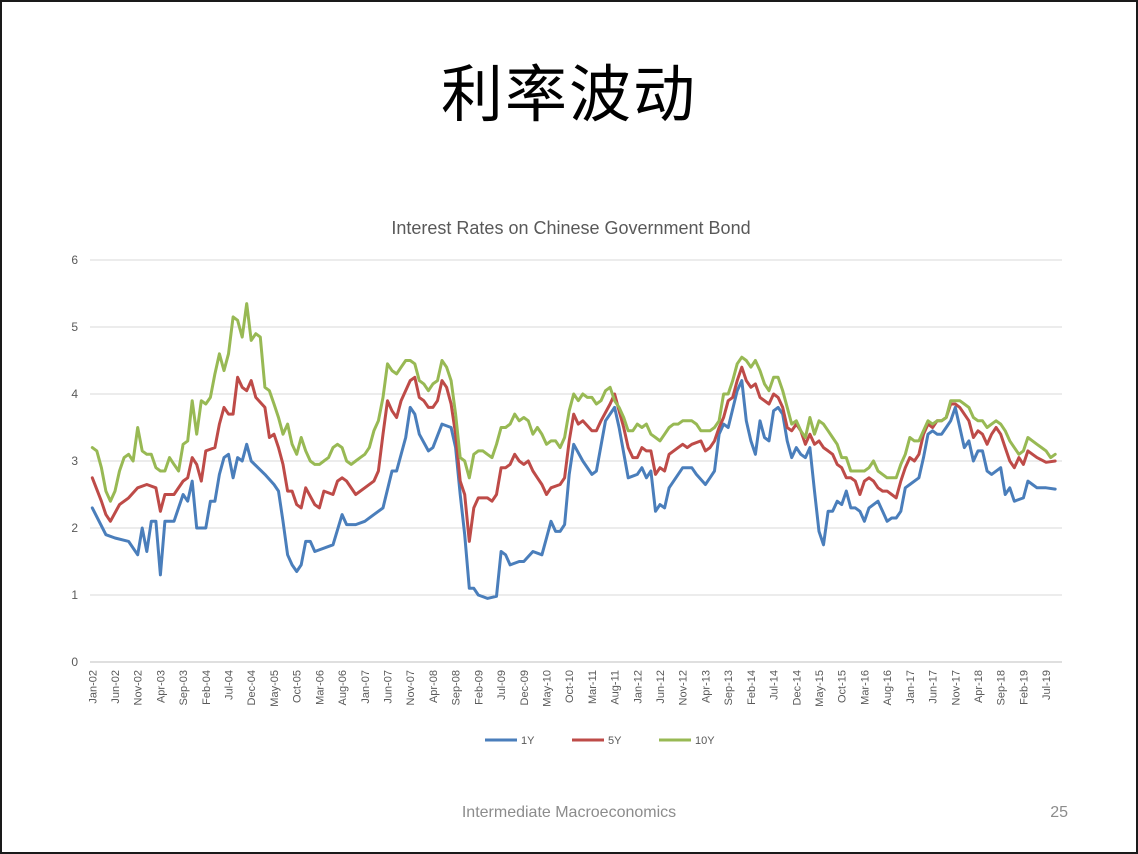 This screenshot has height=854, width=1138. I want to click on x-tick-label: Jun-07, so click(389, 687).